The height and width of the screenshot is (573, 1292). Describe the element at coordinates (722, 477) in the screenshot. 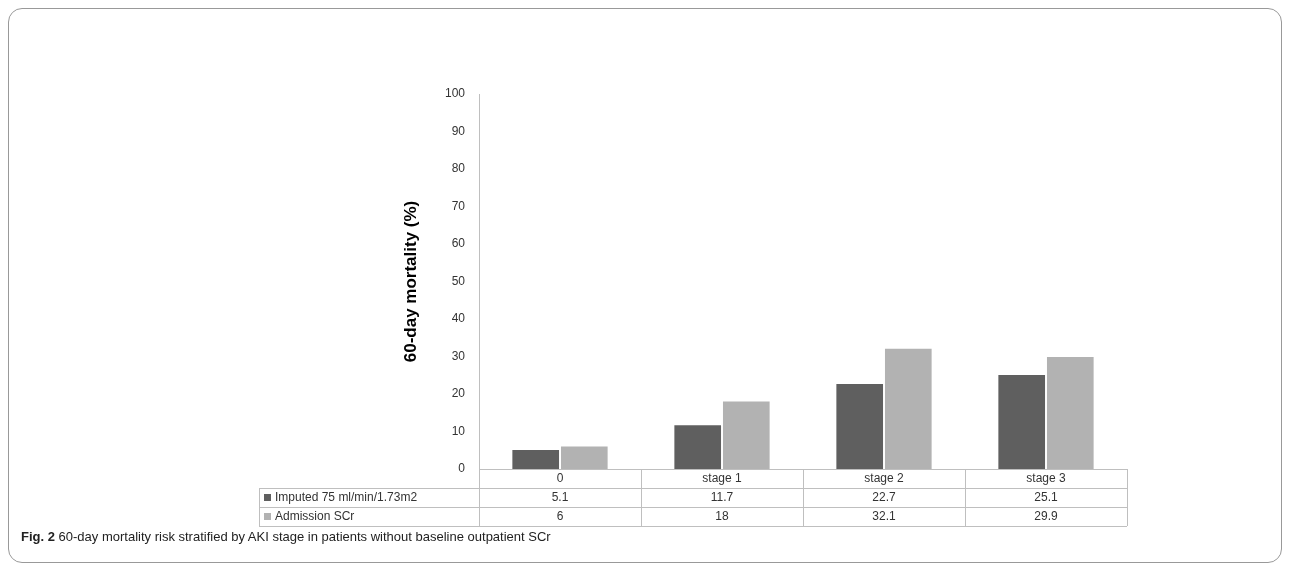

I see `x-tick-label: stage 1` at that location.